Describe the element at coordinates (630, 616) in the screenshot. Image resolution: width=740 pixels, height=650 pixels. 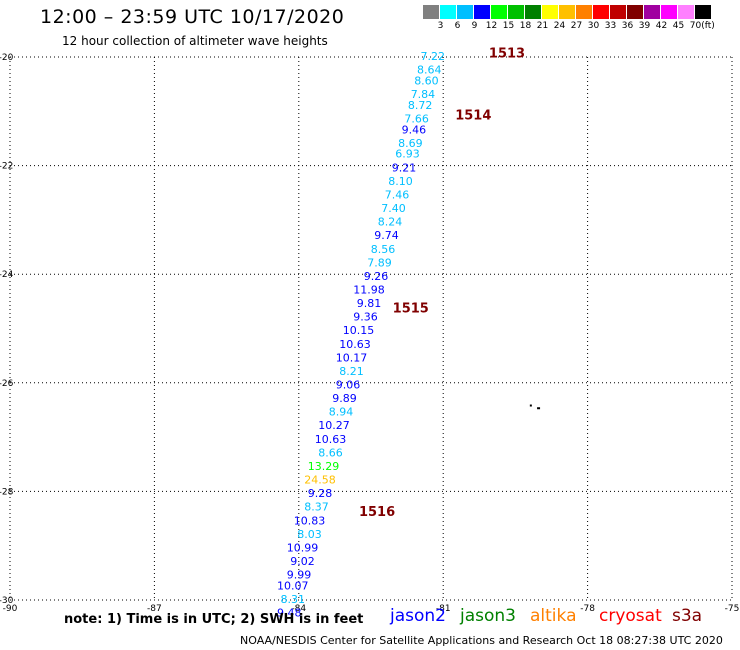
I see `satellite-legend-cryosat: cryosat` at that location.